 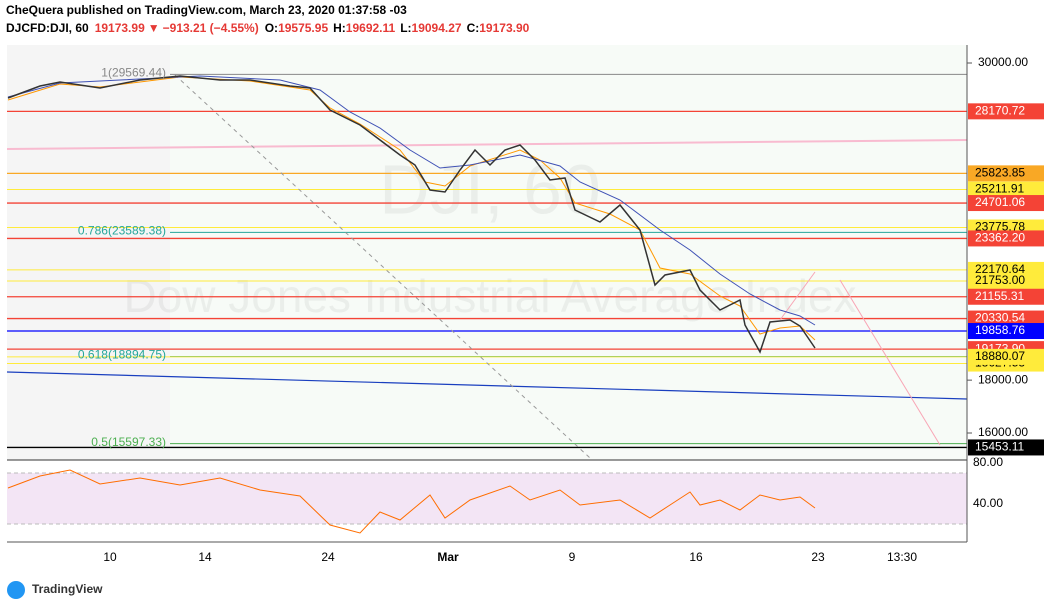 I want to click on change: −913.21 (−4.55%), so click(x=211, y=28).